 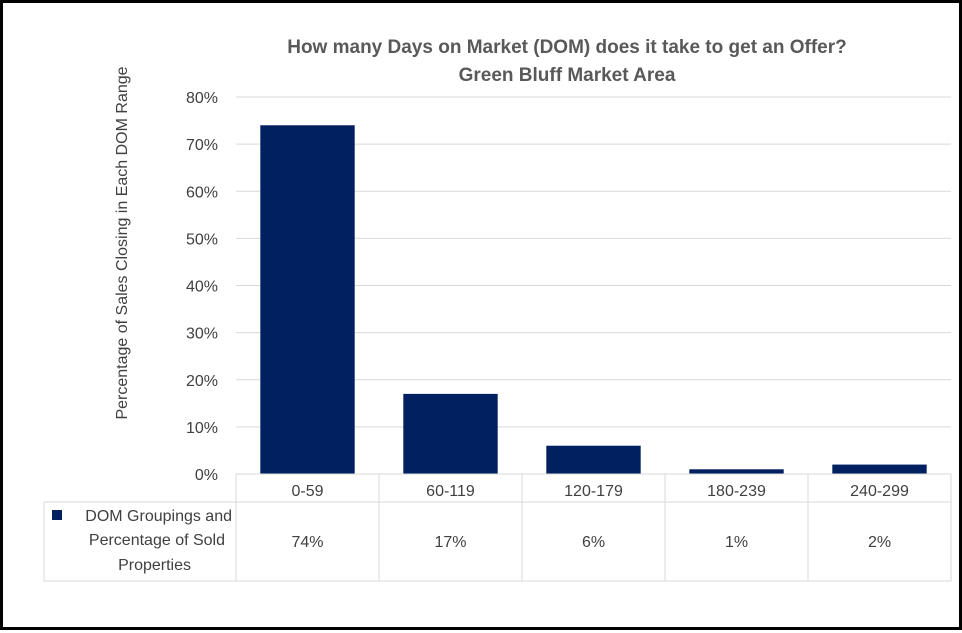 I want to click on y-tick-label: 10%, so click(x=202, y=428).